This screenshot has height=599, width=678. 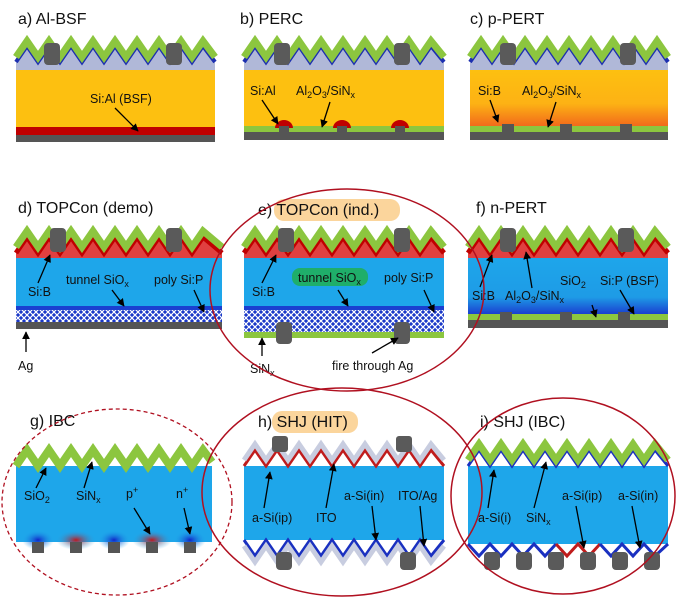 What do you see at coordinates (115, 76) in the screenshot?
I see `panel-a: a) Al-BSF Si:Al (BSF)` at bounding box center [115, 76].